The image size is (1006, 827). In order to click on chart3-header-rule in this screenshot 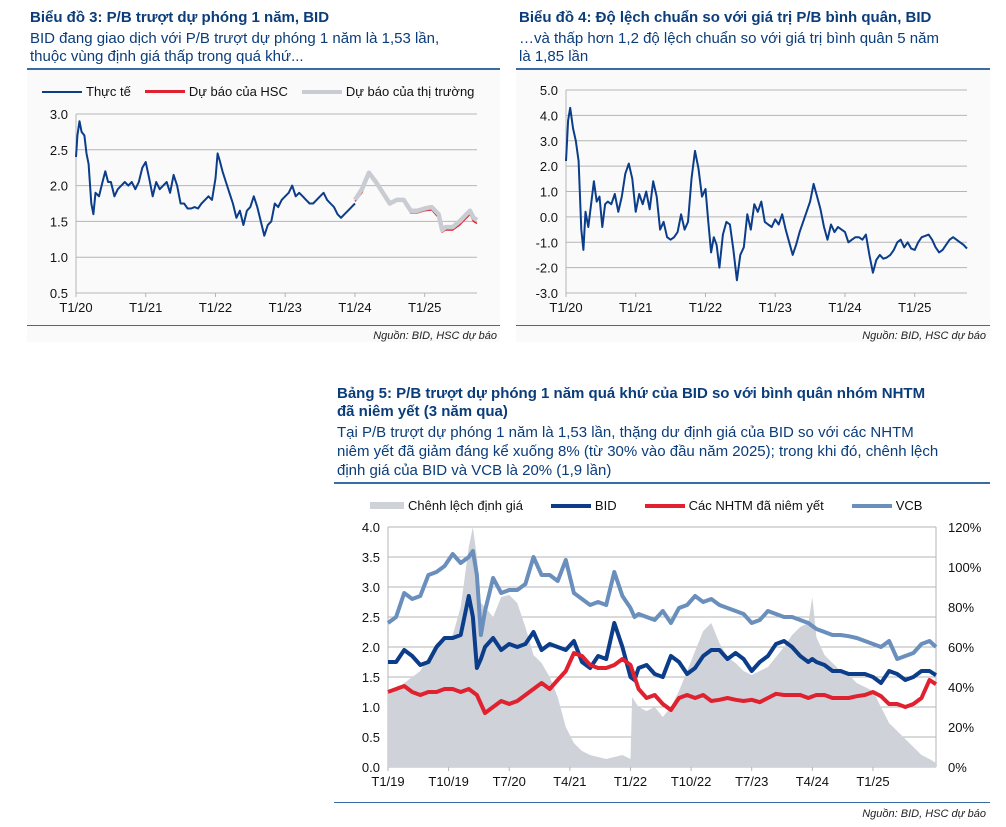, I will do `click(263, 69)`.